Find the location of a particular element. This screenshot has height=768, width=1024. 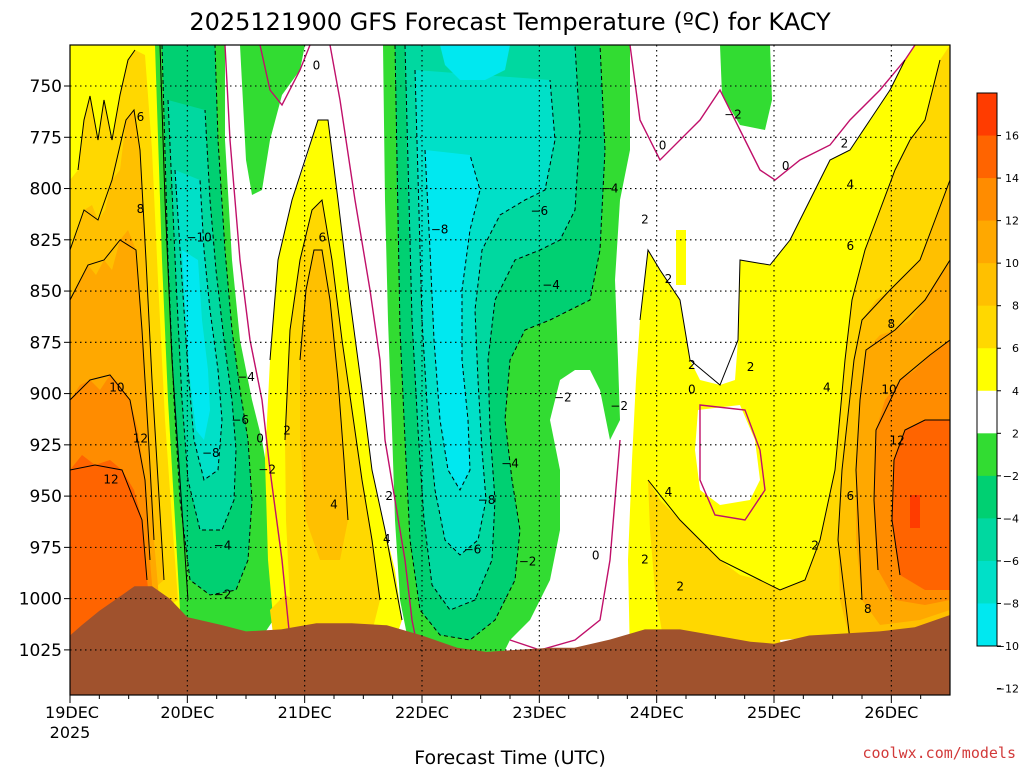

y-tick-label: 875 is located at coordinates (46, 343).